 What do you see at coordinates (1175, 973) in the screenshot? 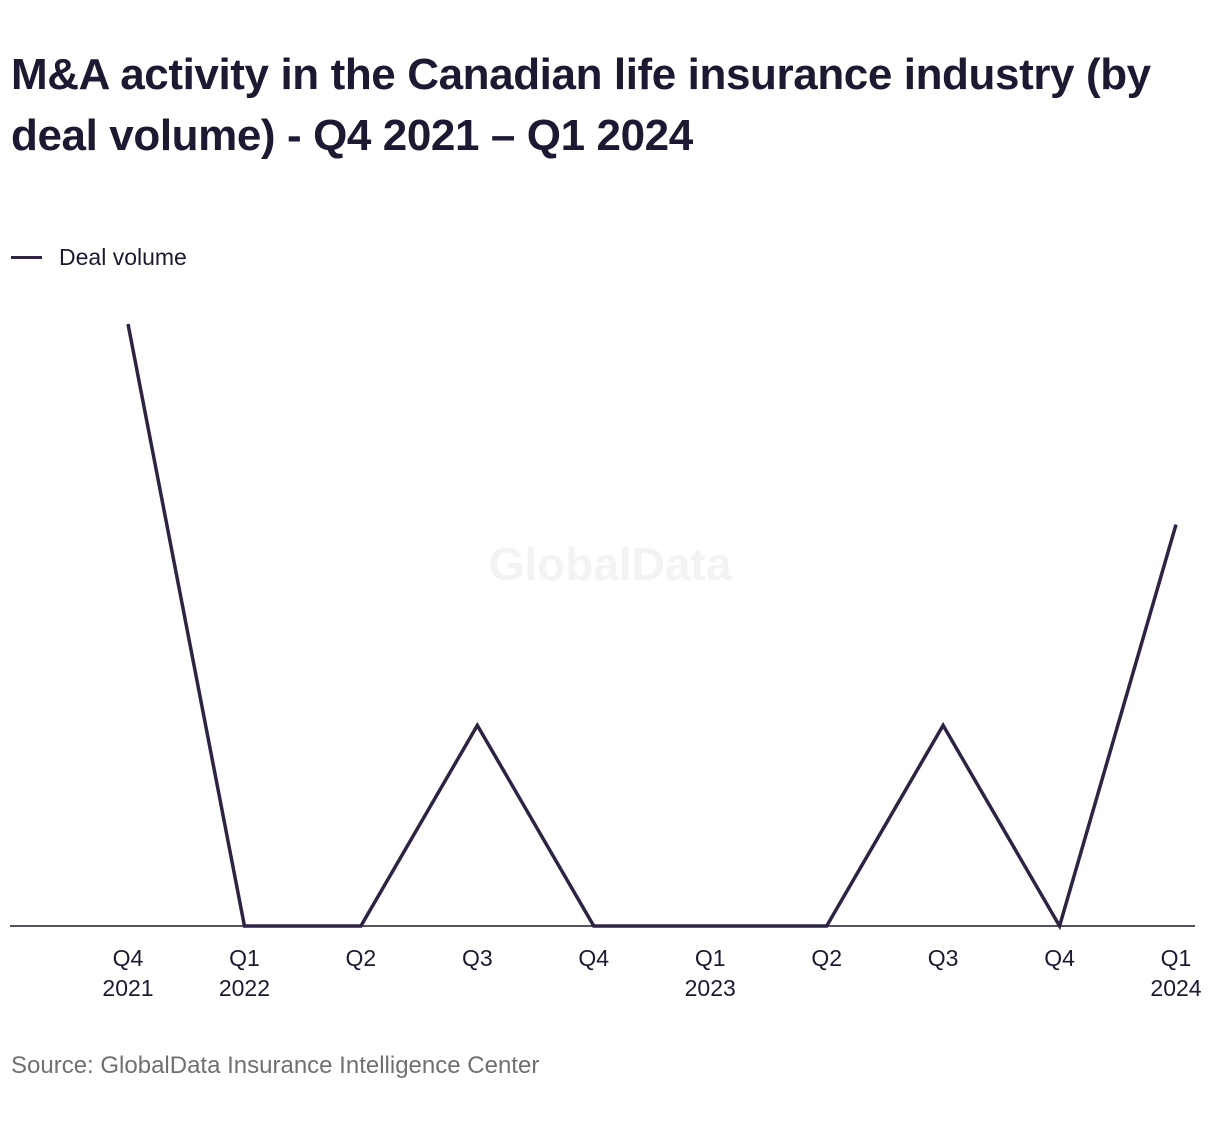
I see `x-tick-label: Q1 2024` at bounding box center [1175, 973].